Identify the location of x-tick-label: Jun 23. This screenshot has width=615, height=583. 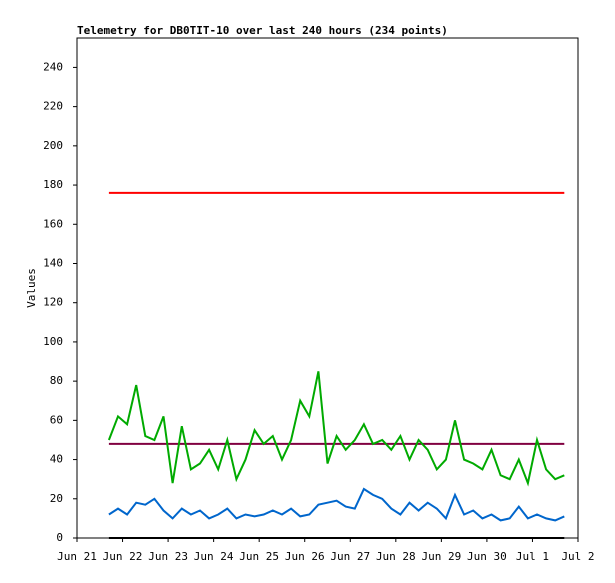
(168, 556).